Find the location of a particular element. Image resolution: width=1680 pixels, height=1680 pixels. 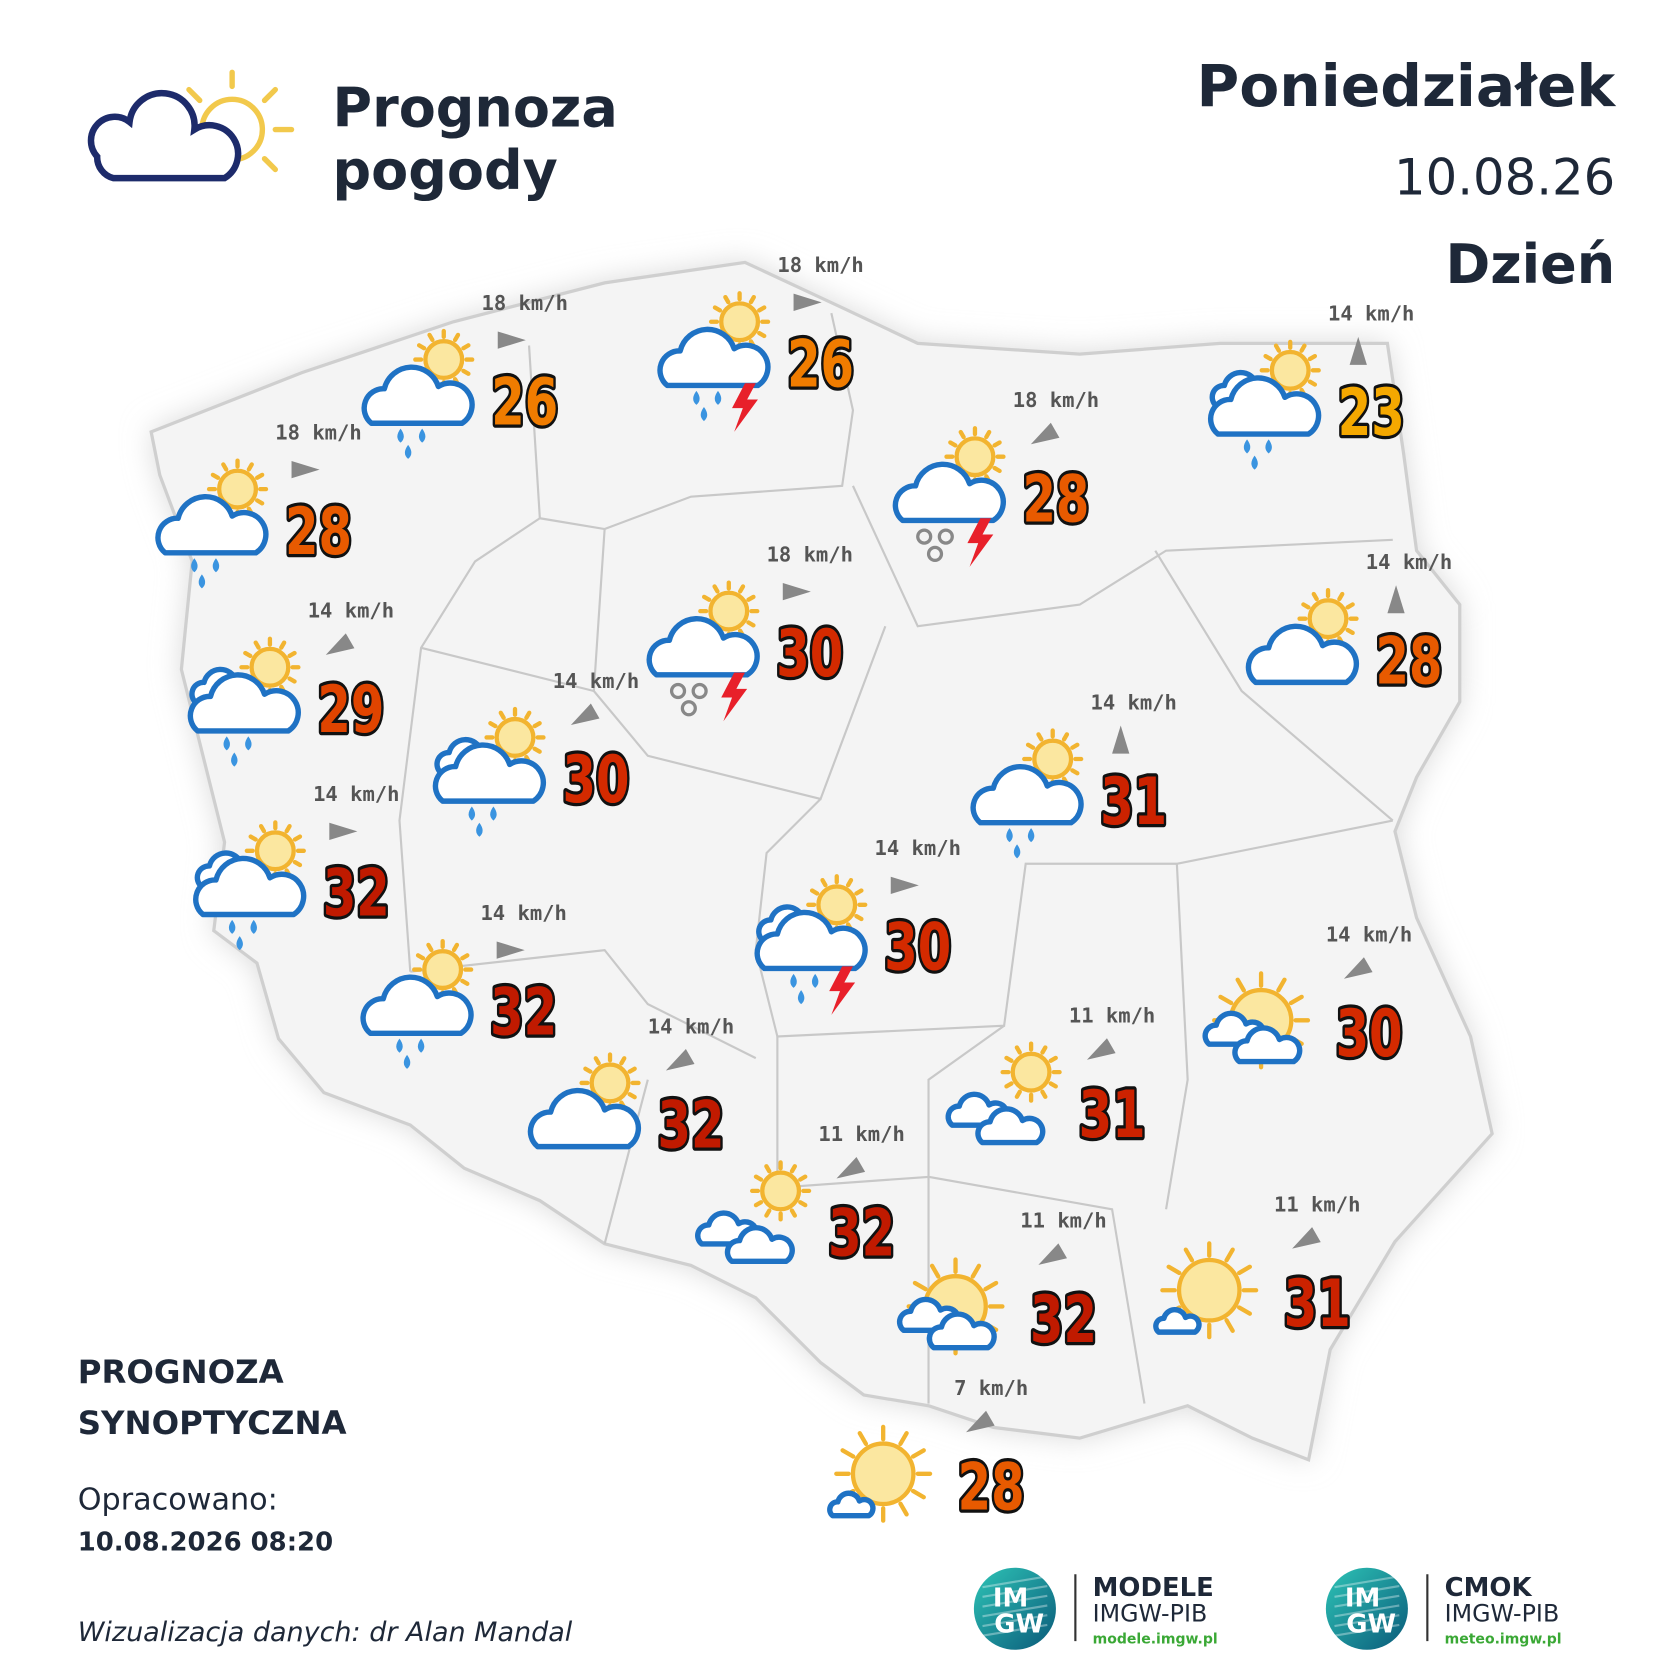

station: 18 km/h 26 is located at coordinates (464, 375).